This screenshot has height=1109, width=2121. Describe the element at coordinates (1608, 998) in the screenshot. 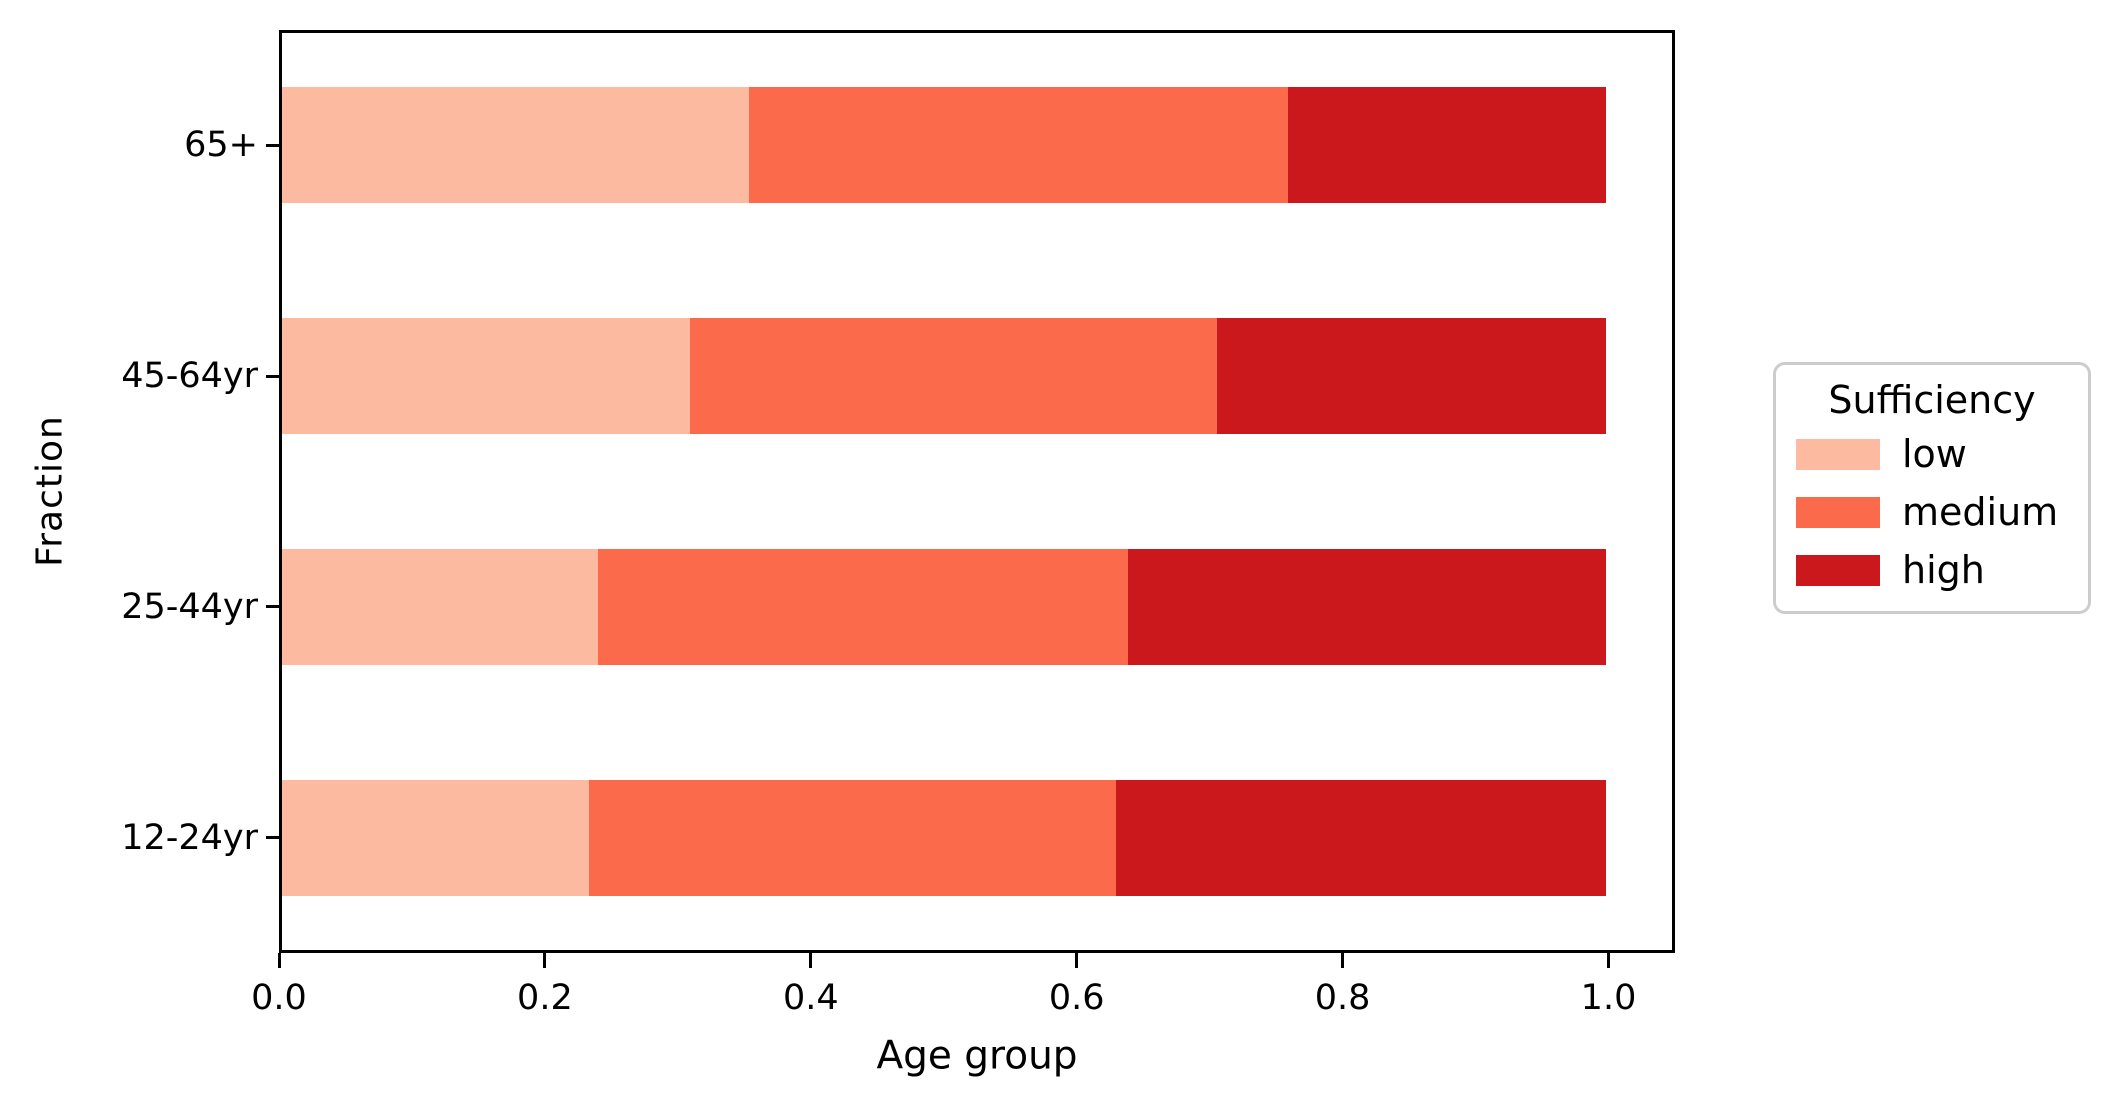

I see `x-tick-label: 1.0` at that location.